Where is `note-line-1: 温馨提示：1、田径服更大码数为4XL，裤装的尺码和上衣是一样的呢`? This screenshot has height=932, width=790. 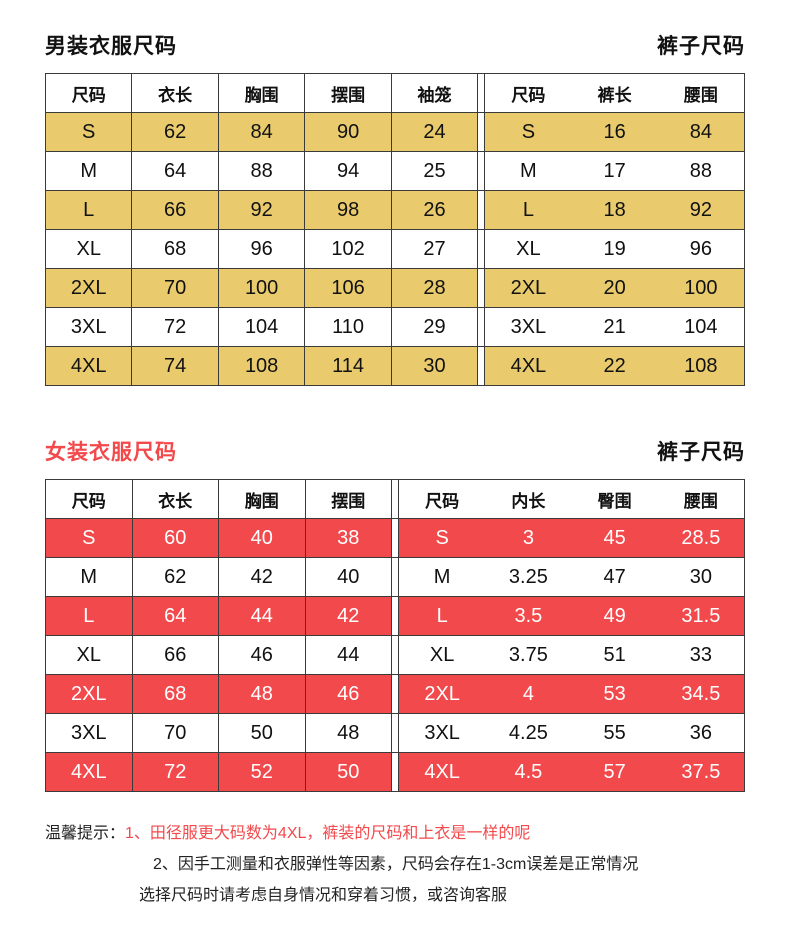
note-line-1: 温馨提示：1、田径服更大码数为4XL，裤装的尺码和上衣是一样的呢 is located at coordinates (395, 833).